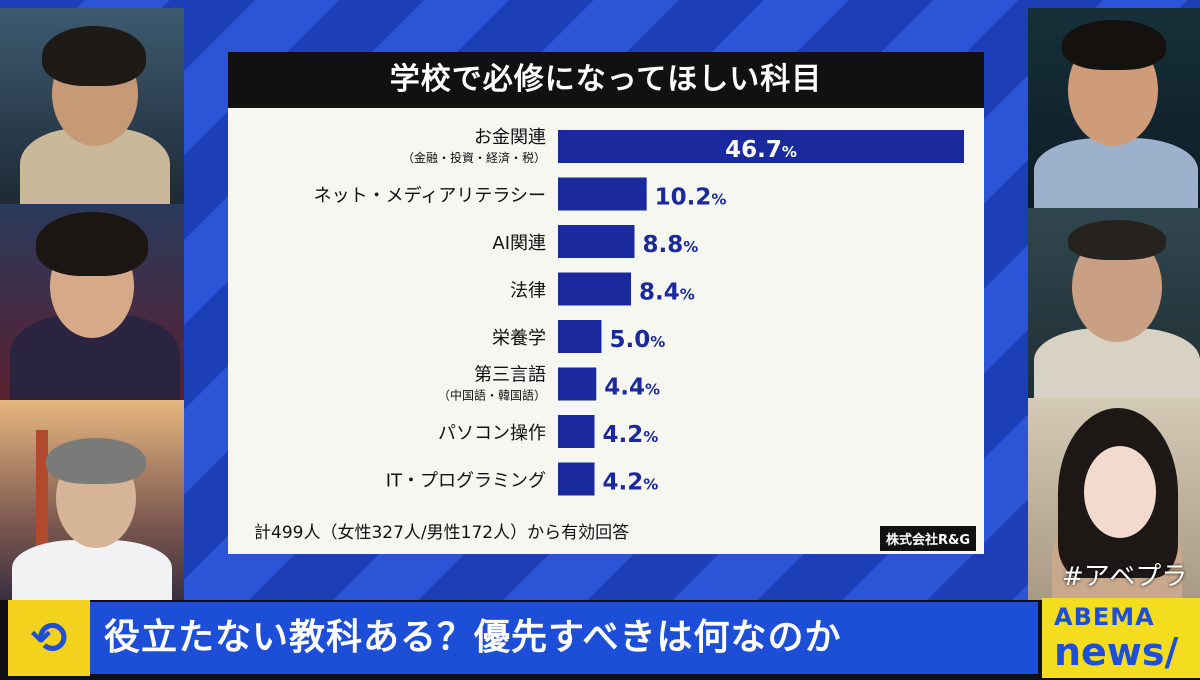  What do you see at coordinates (442, 533) in the screenshot?
I see `chart-footnote: 計499人（女性327人/男性172人）から有効回答` at bounding box center [442, 533].